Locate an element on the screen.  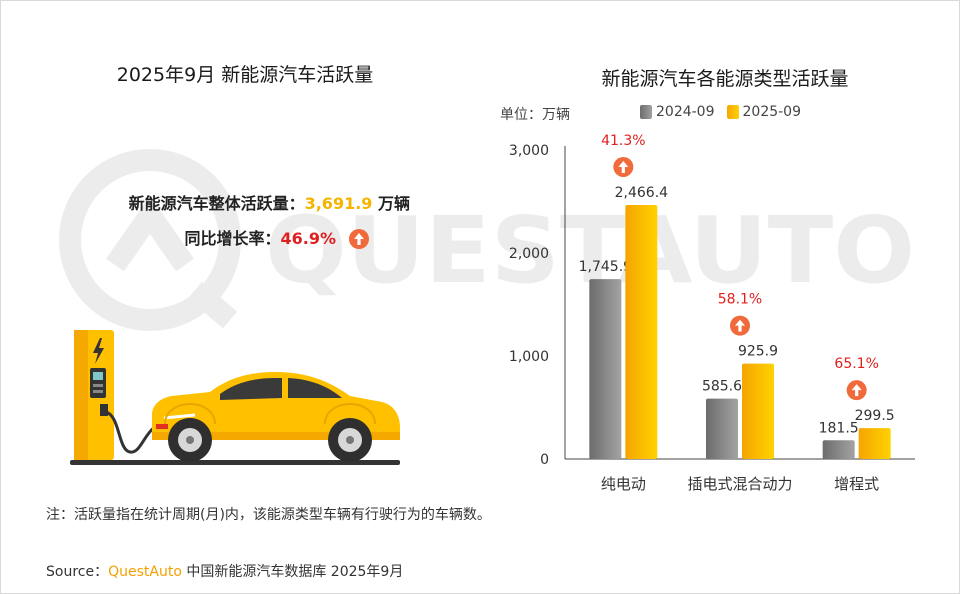
bar-value-label: 1,745.9 is located at coordinates (605, 267).